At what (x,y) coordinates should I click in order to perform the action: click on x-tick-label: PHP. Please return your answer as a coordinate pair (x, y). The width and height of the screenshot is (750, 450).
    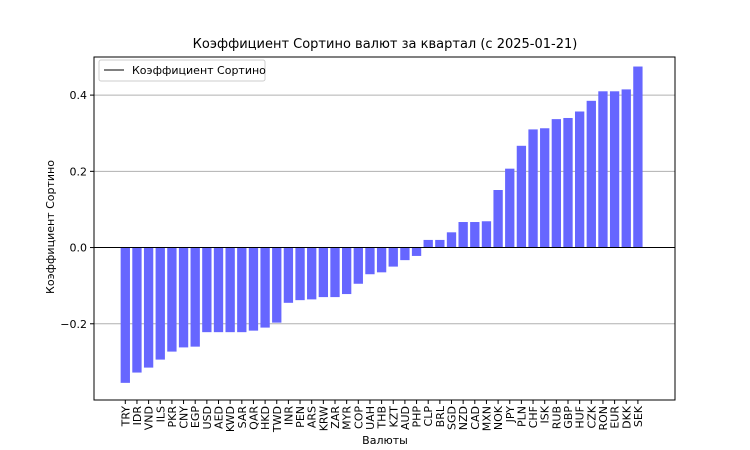
    Looking at the image, I should click on (417, 417).